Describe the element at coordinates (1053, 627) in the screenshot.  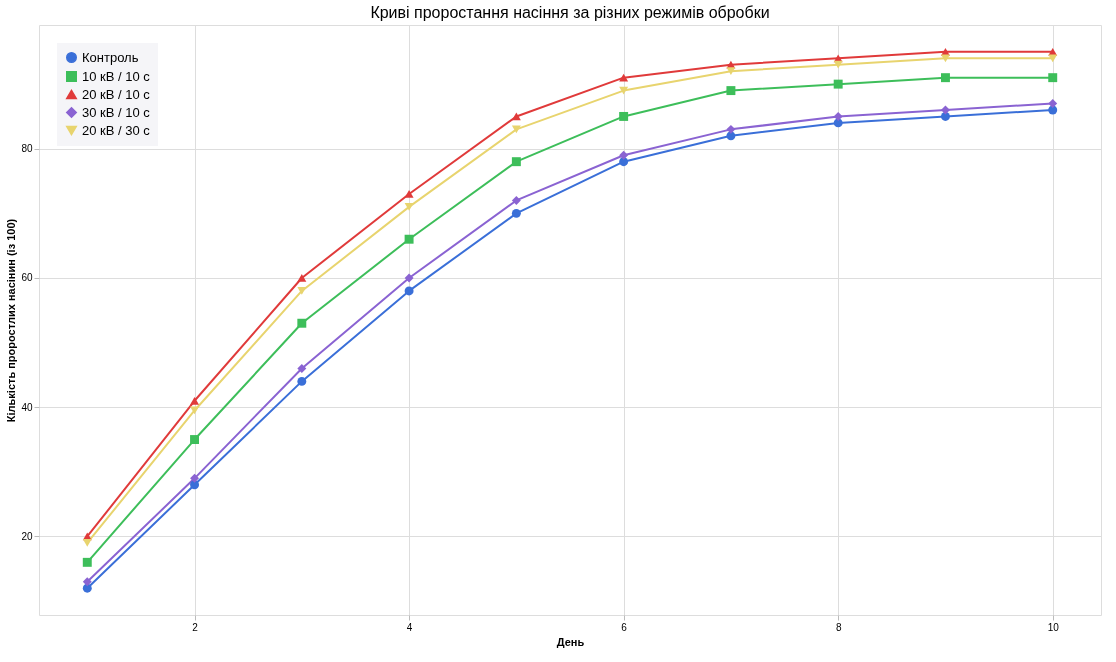
I see `x-tick-label: 10` at that location.